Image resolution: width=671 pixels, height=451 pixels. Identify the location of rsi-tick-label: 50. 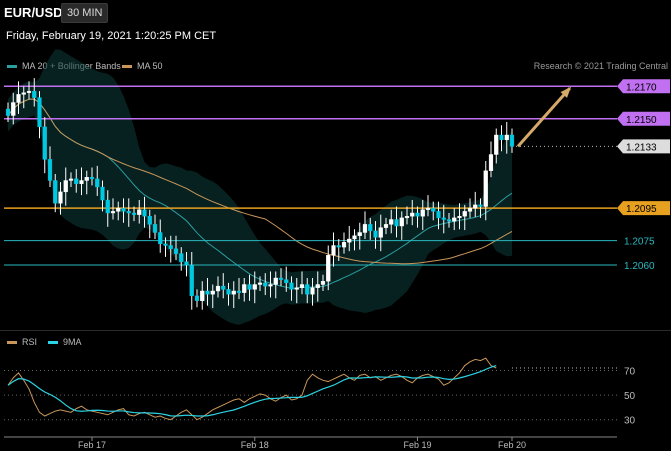
(630, 396).